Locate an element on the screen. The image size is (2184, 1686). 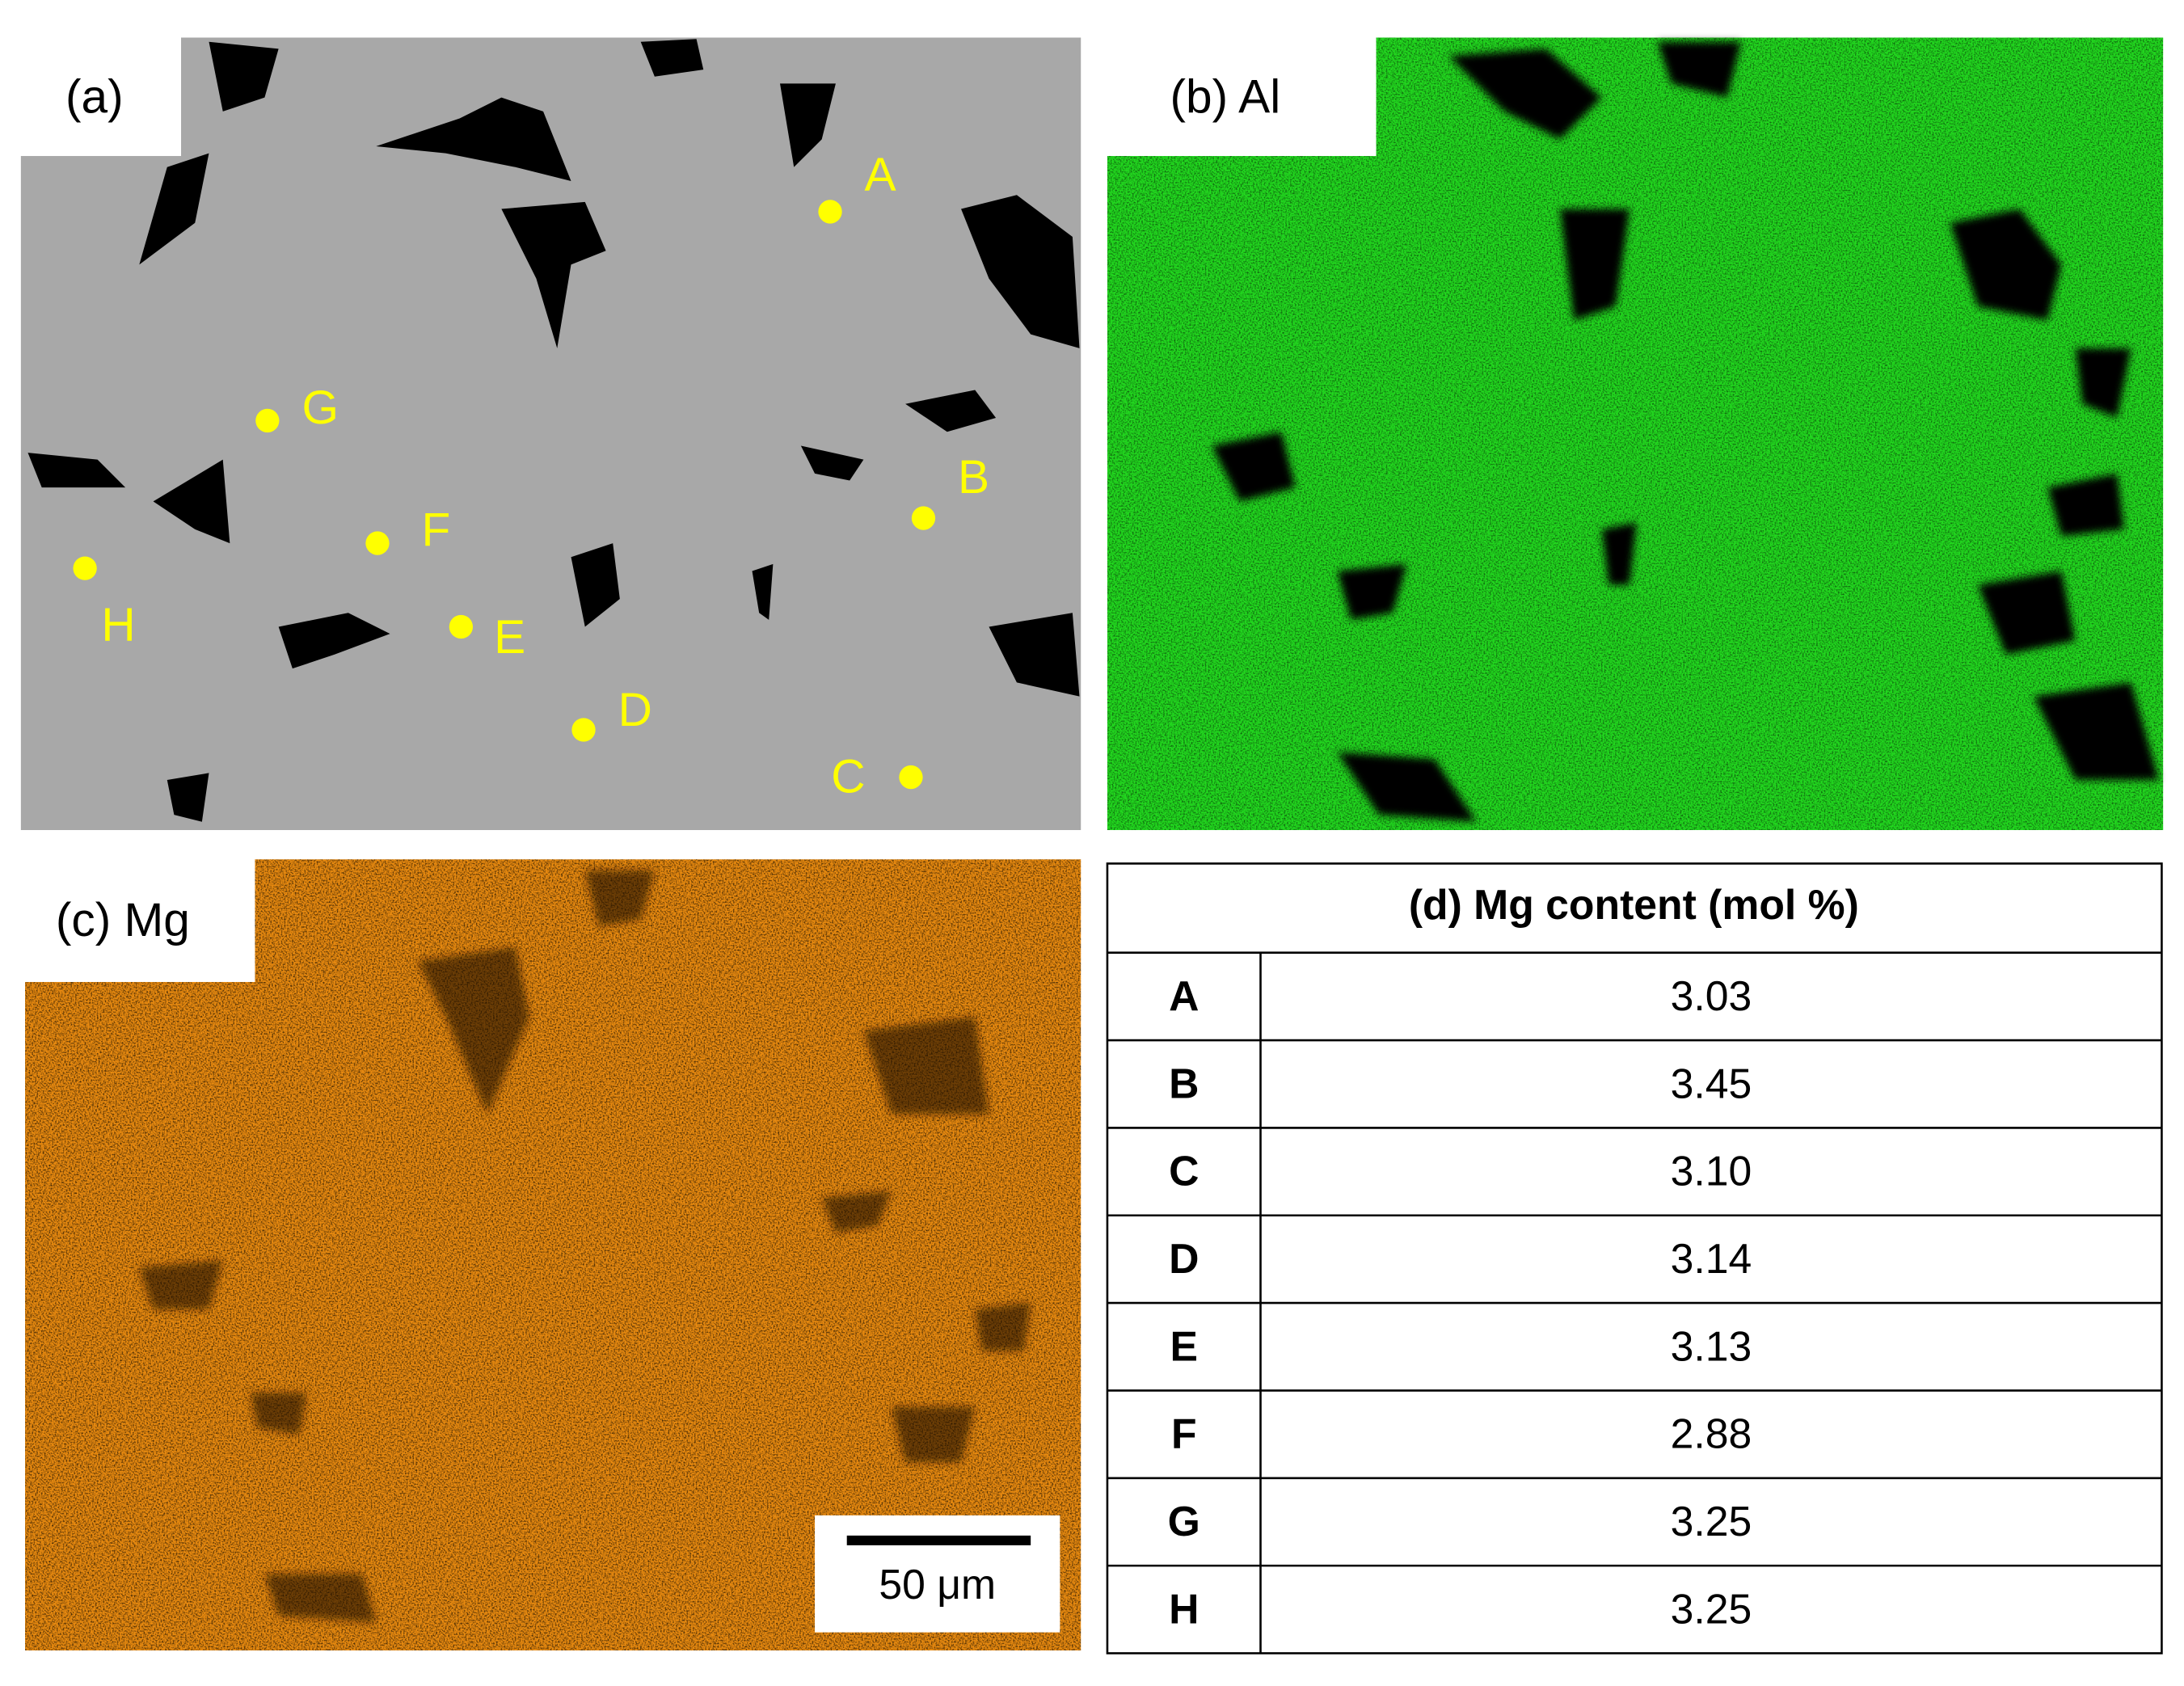
row-label: B is located at coordinates (1184, 1083).